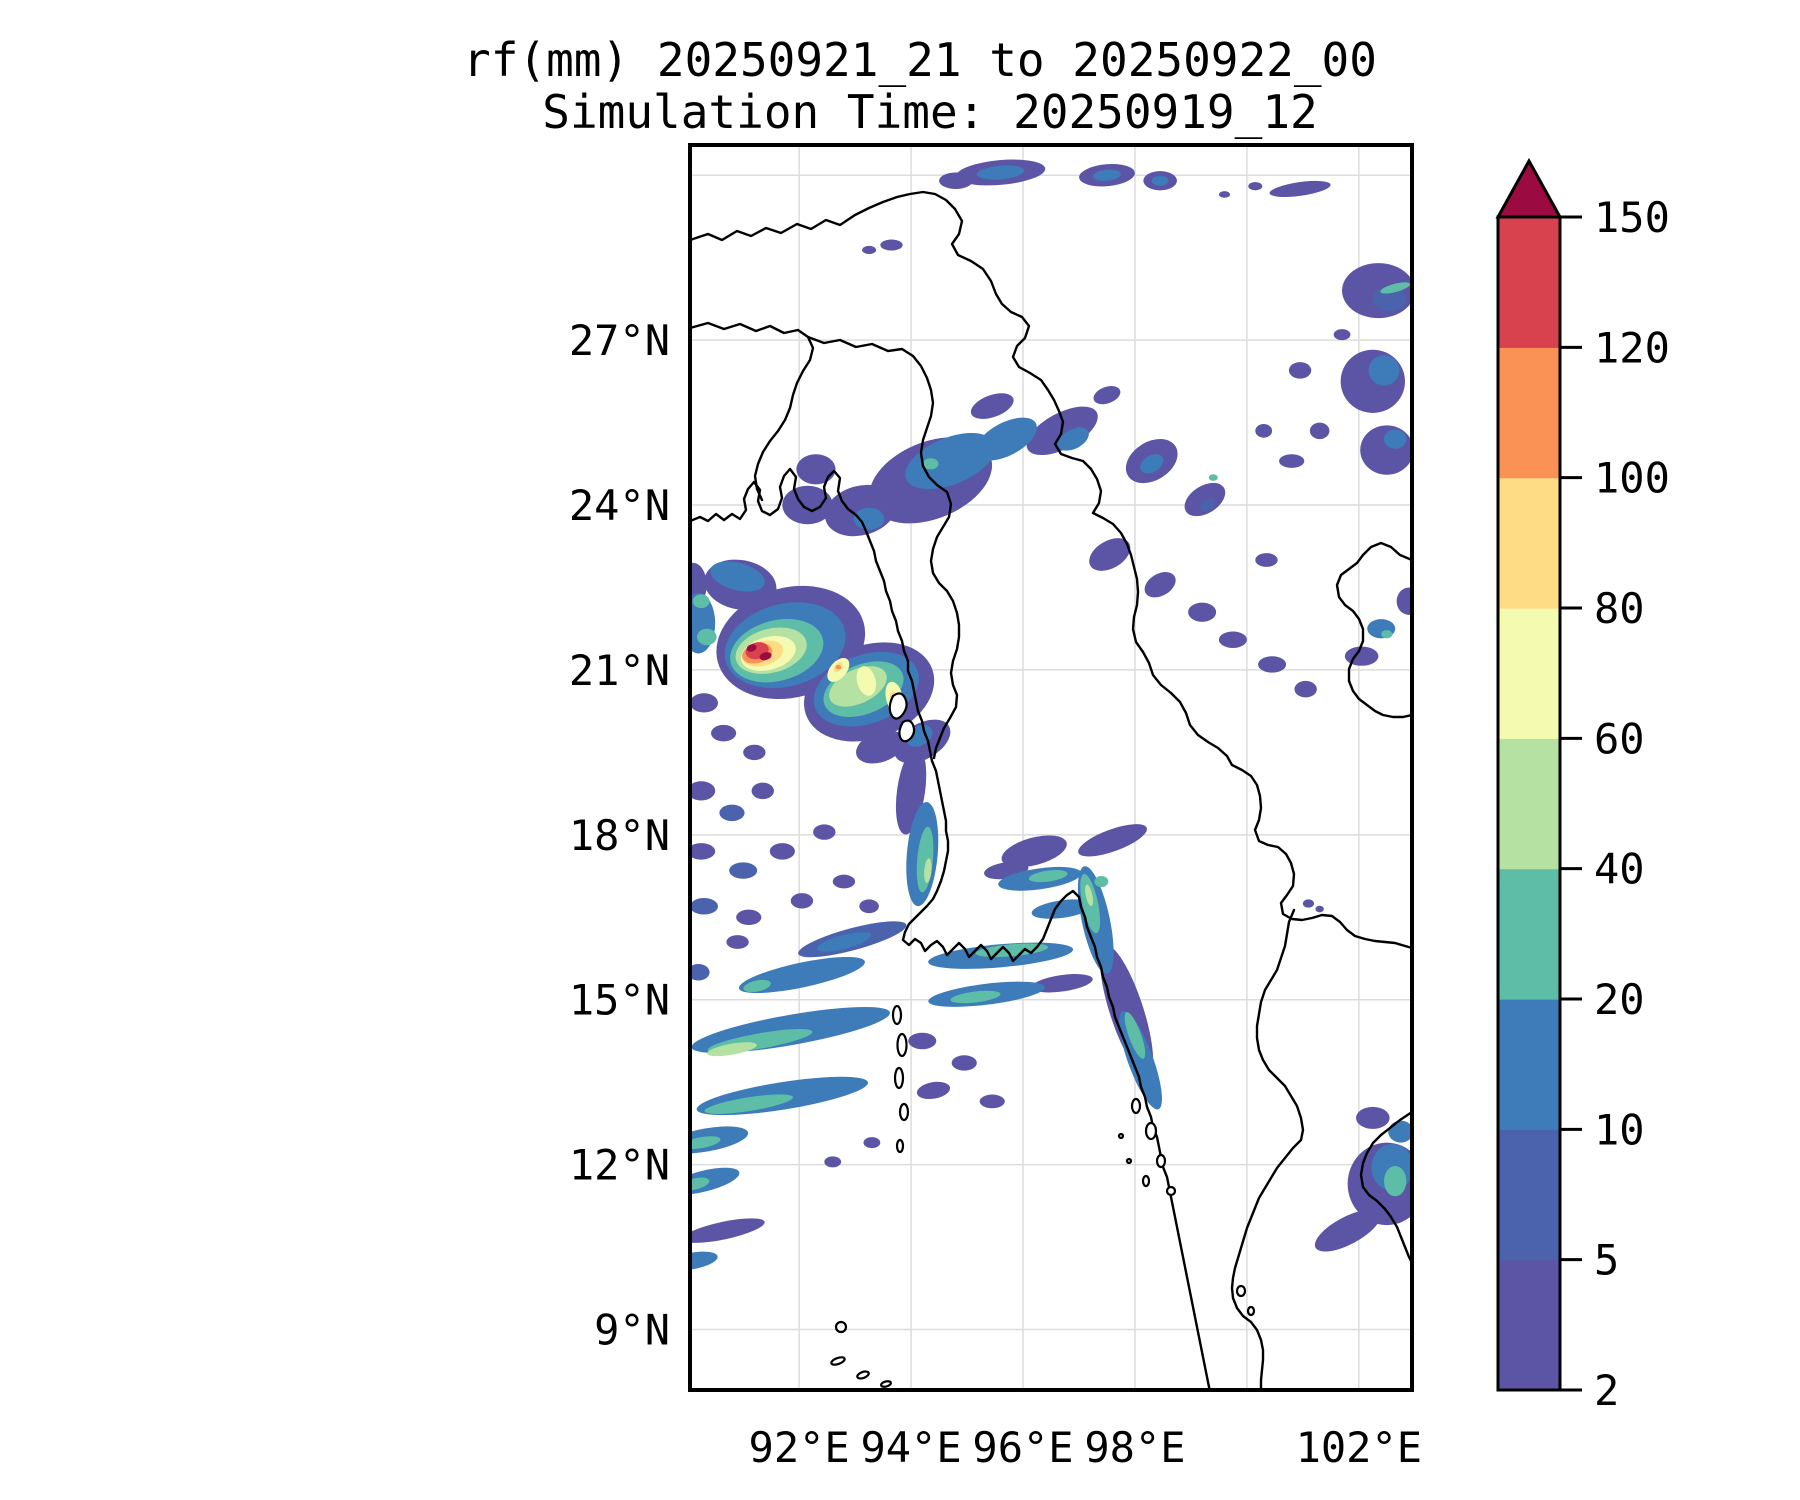 The image size is (1800, 1500). What do you see at coordinates (929, 112) in the screenshot?
I see `figure-subtitle: Simulation Time: 20250919_12` at bounding box center [929, 112].